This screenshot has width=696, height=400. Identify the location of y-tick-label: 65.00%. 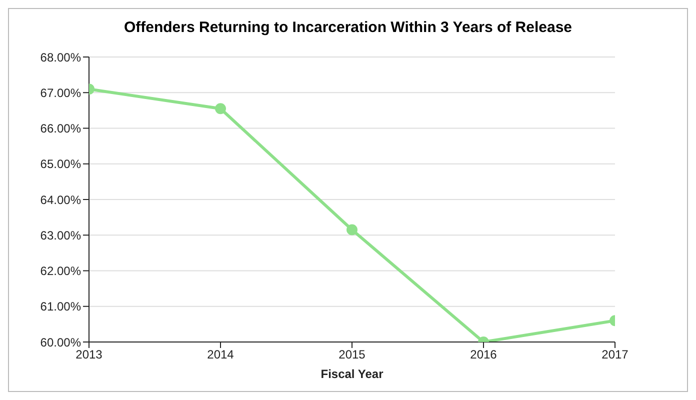
(61, 164).